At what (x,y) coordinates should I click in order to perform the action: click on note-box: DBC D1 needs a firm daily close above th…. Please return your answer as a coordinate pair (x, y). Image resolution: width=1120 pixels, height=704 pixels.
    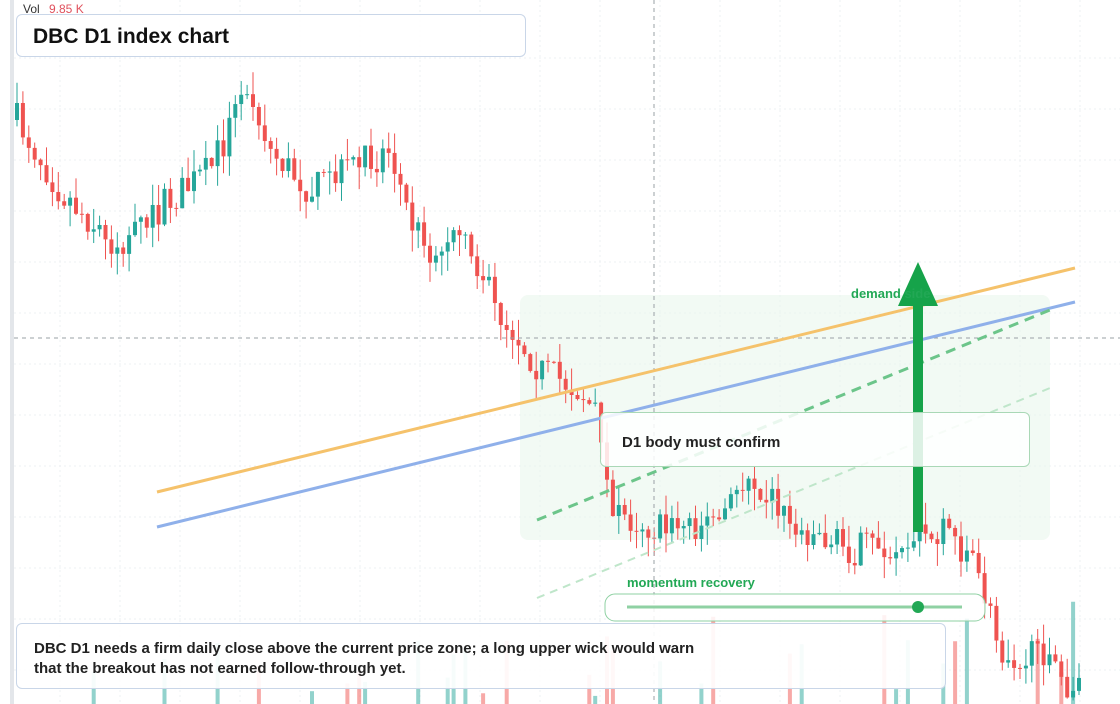
    Looking at the image, I should click on (481, 656).